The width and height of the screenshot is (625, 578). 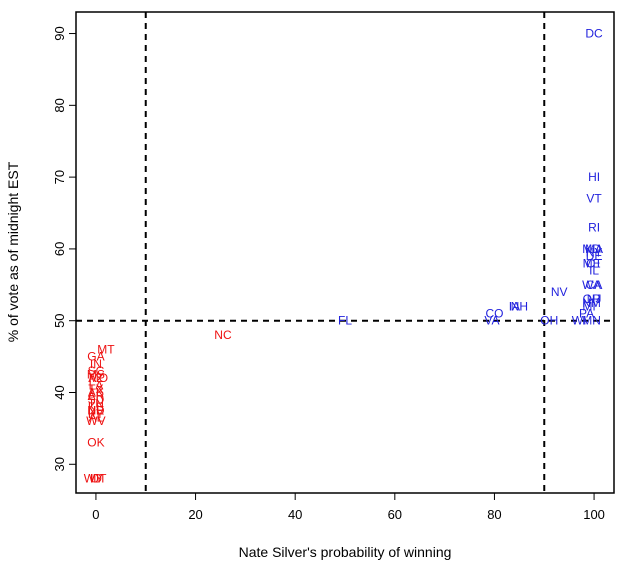 I want to click on state-point-wi: WI, so click(x=579, y=321).